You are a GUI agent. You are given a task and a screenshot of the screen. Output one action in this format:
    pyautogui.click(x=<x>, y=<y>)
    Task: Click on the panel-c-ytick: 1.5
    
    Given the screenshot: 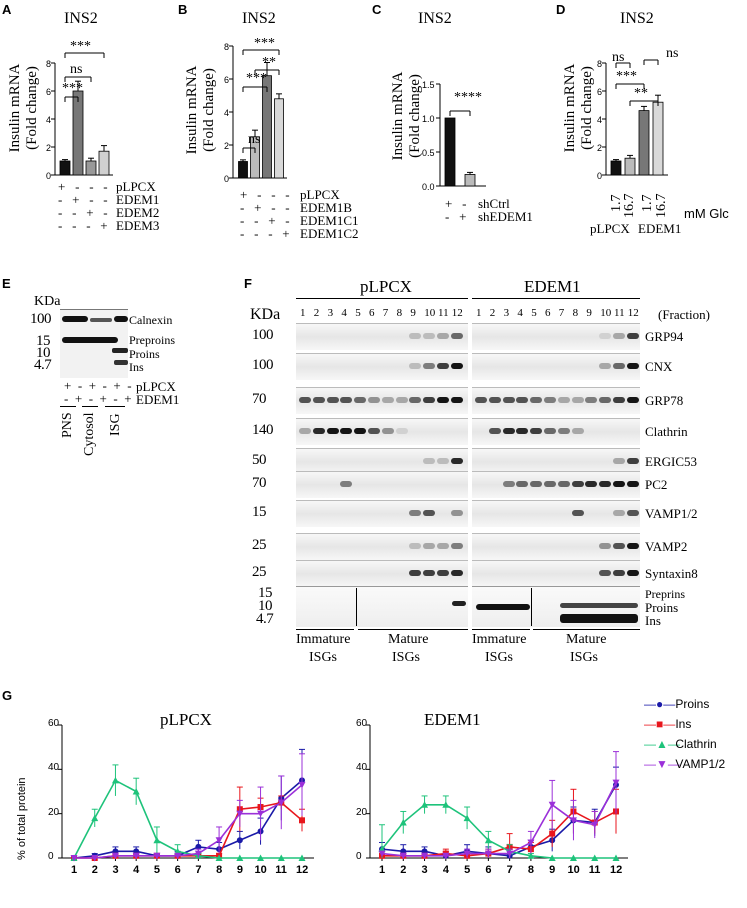 What is the action you would take?
    pyautogui.click(x=428, y=85)
    